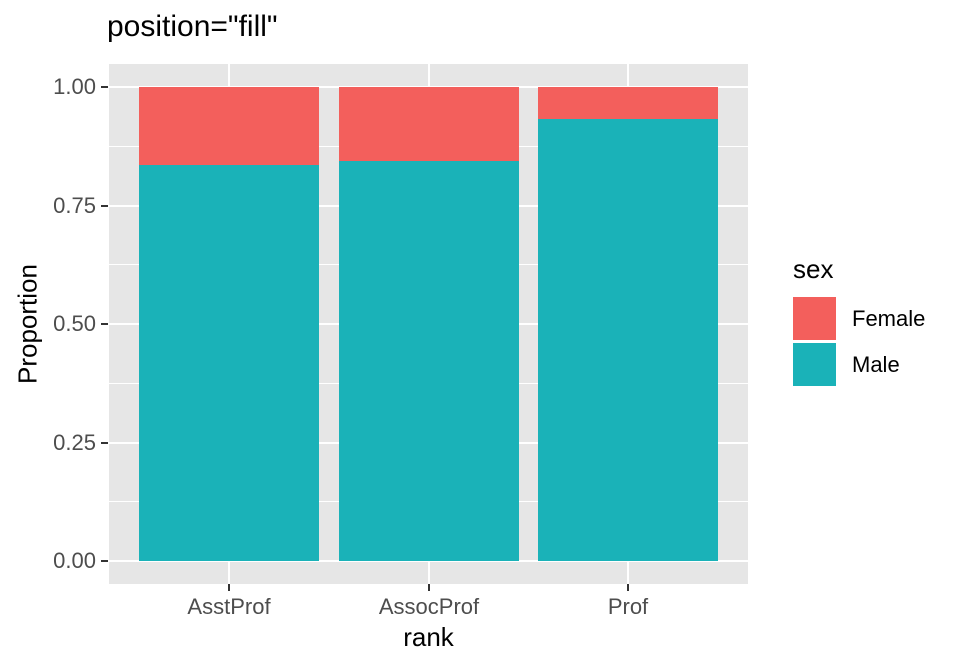  I want to click on y-tick-label: 0.00, so click(74, 560).